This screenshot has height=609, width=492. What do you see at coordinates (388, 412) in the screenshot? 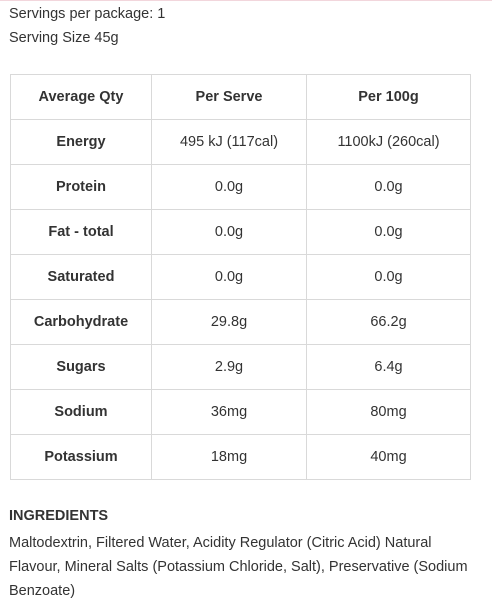
I see `per-100g-value: 80mg` at bounding box center [388, 412].